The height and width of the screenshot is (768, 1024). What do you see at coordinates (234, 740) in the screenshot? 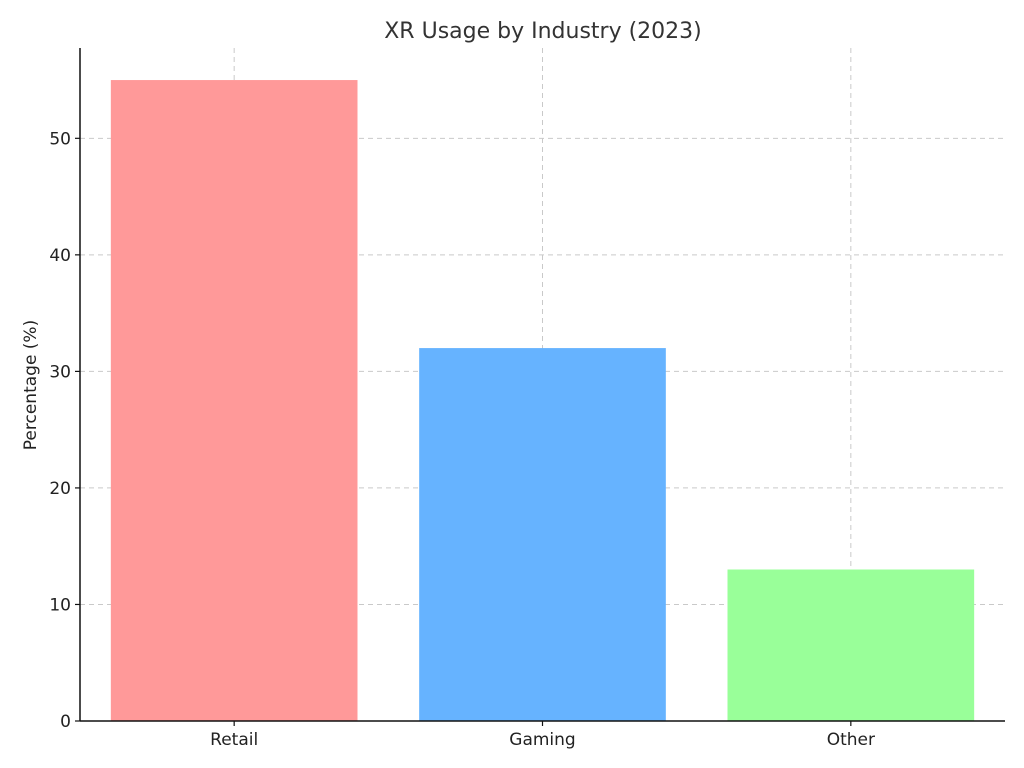
I see `x-tick-label-retail: Retail` at bounding box center [234, 740].